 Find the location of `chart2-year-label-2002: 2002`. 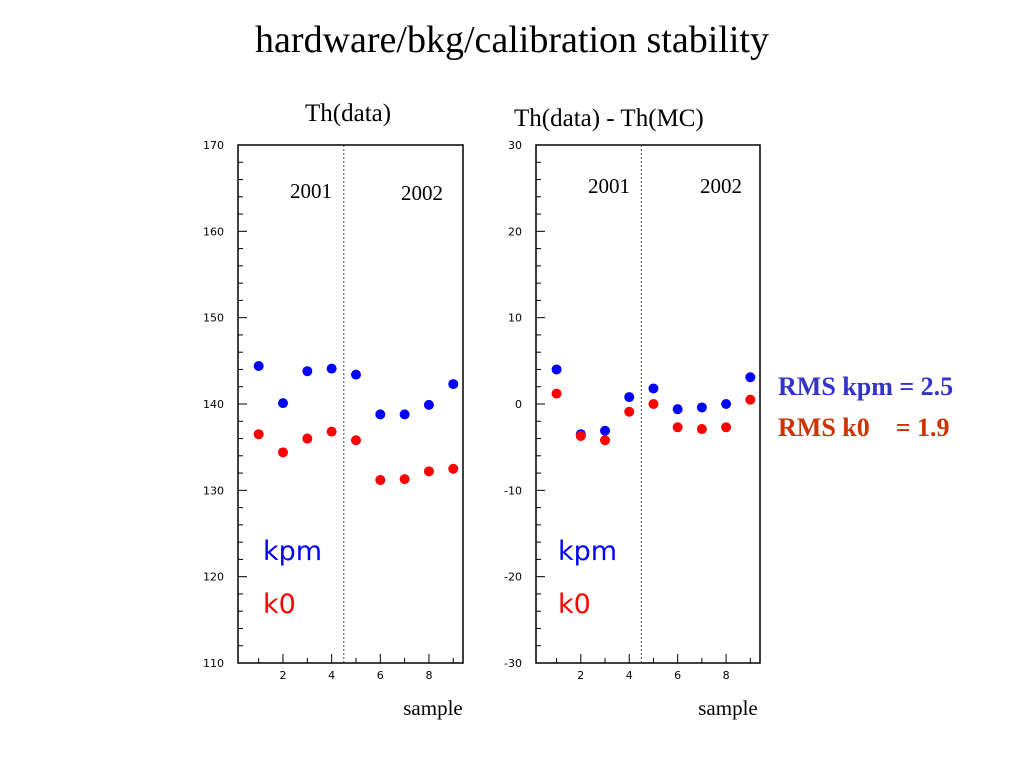

chart2-year-label-2002: 2002 is located at coordinates (721, 186).